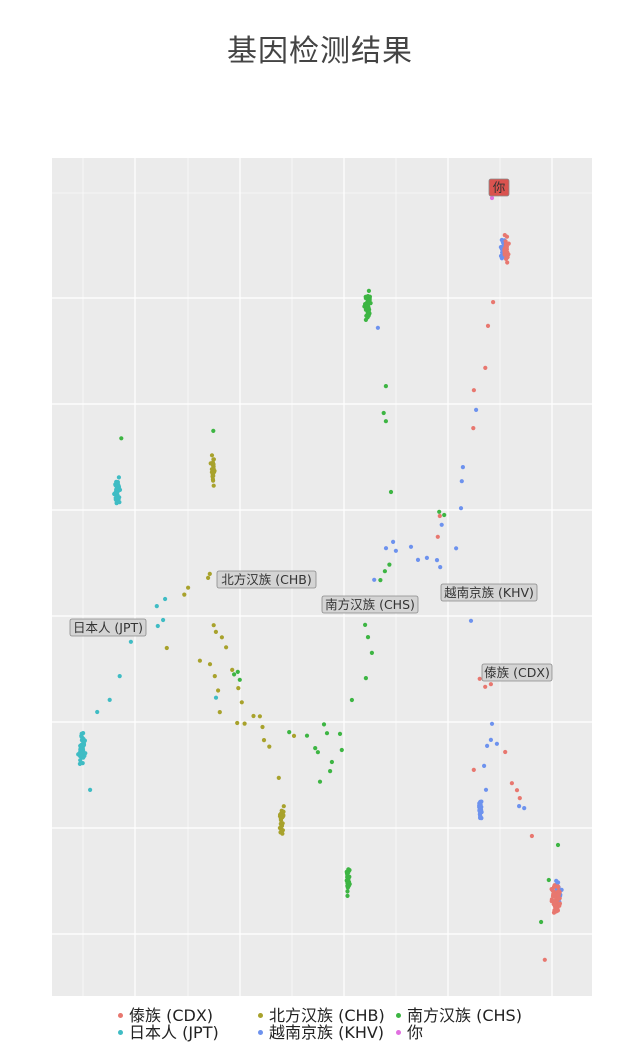 This screenshot has width=640, height=1064. I want to click on legend-item: 北方汉族 (CHB), so click(321, 1016).